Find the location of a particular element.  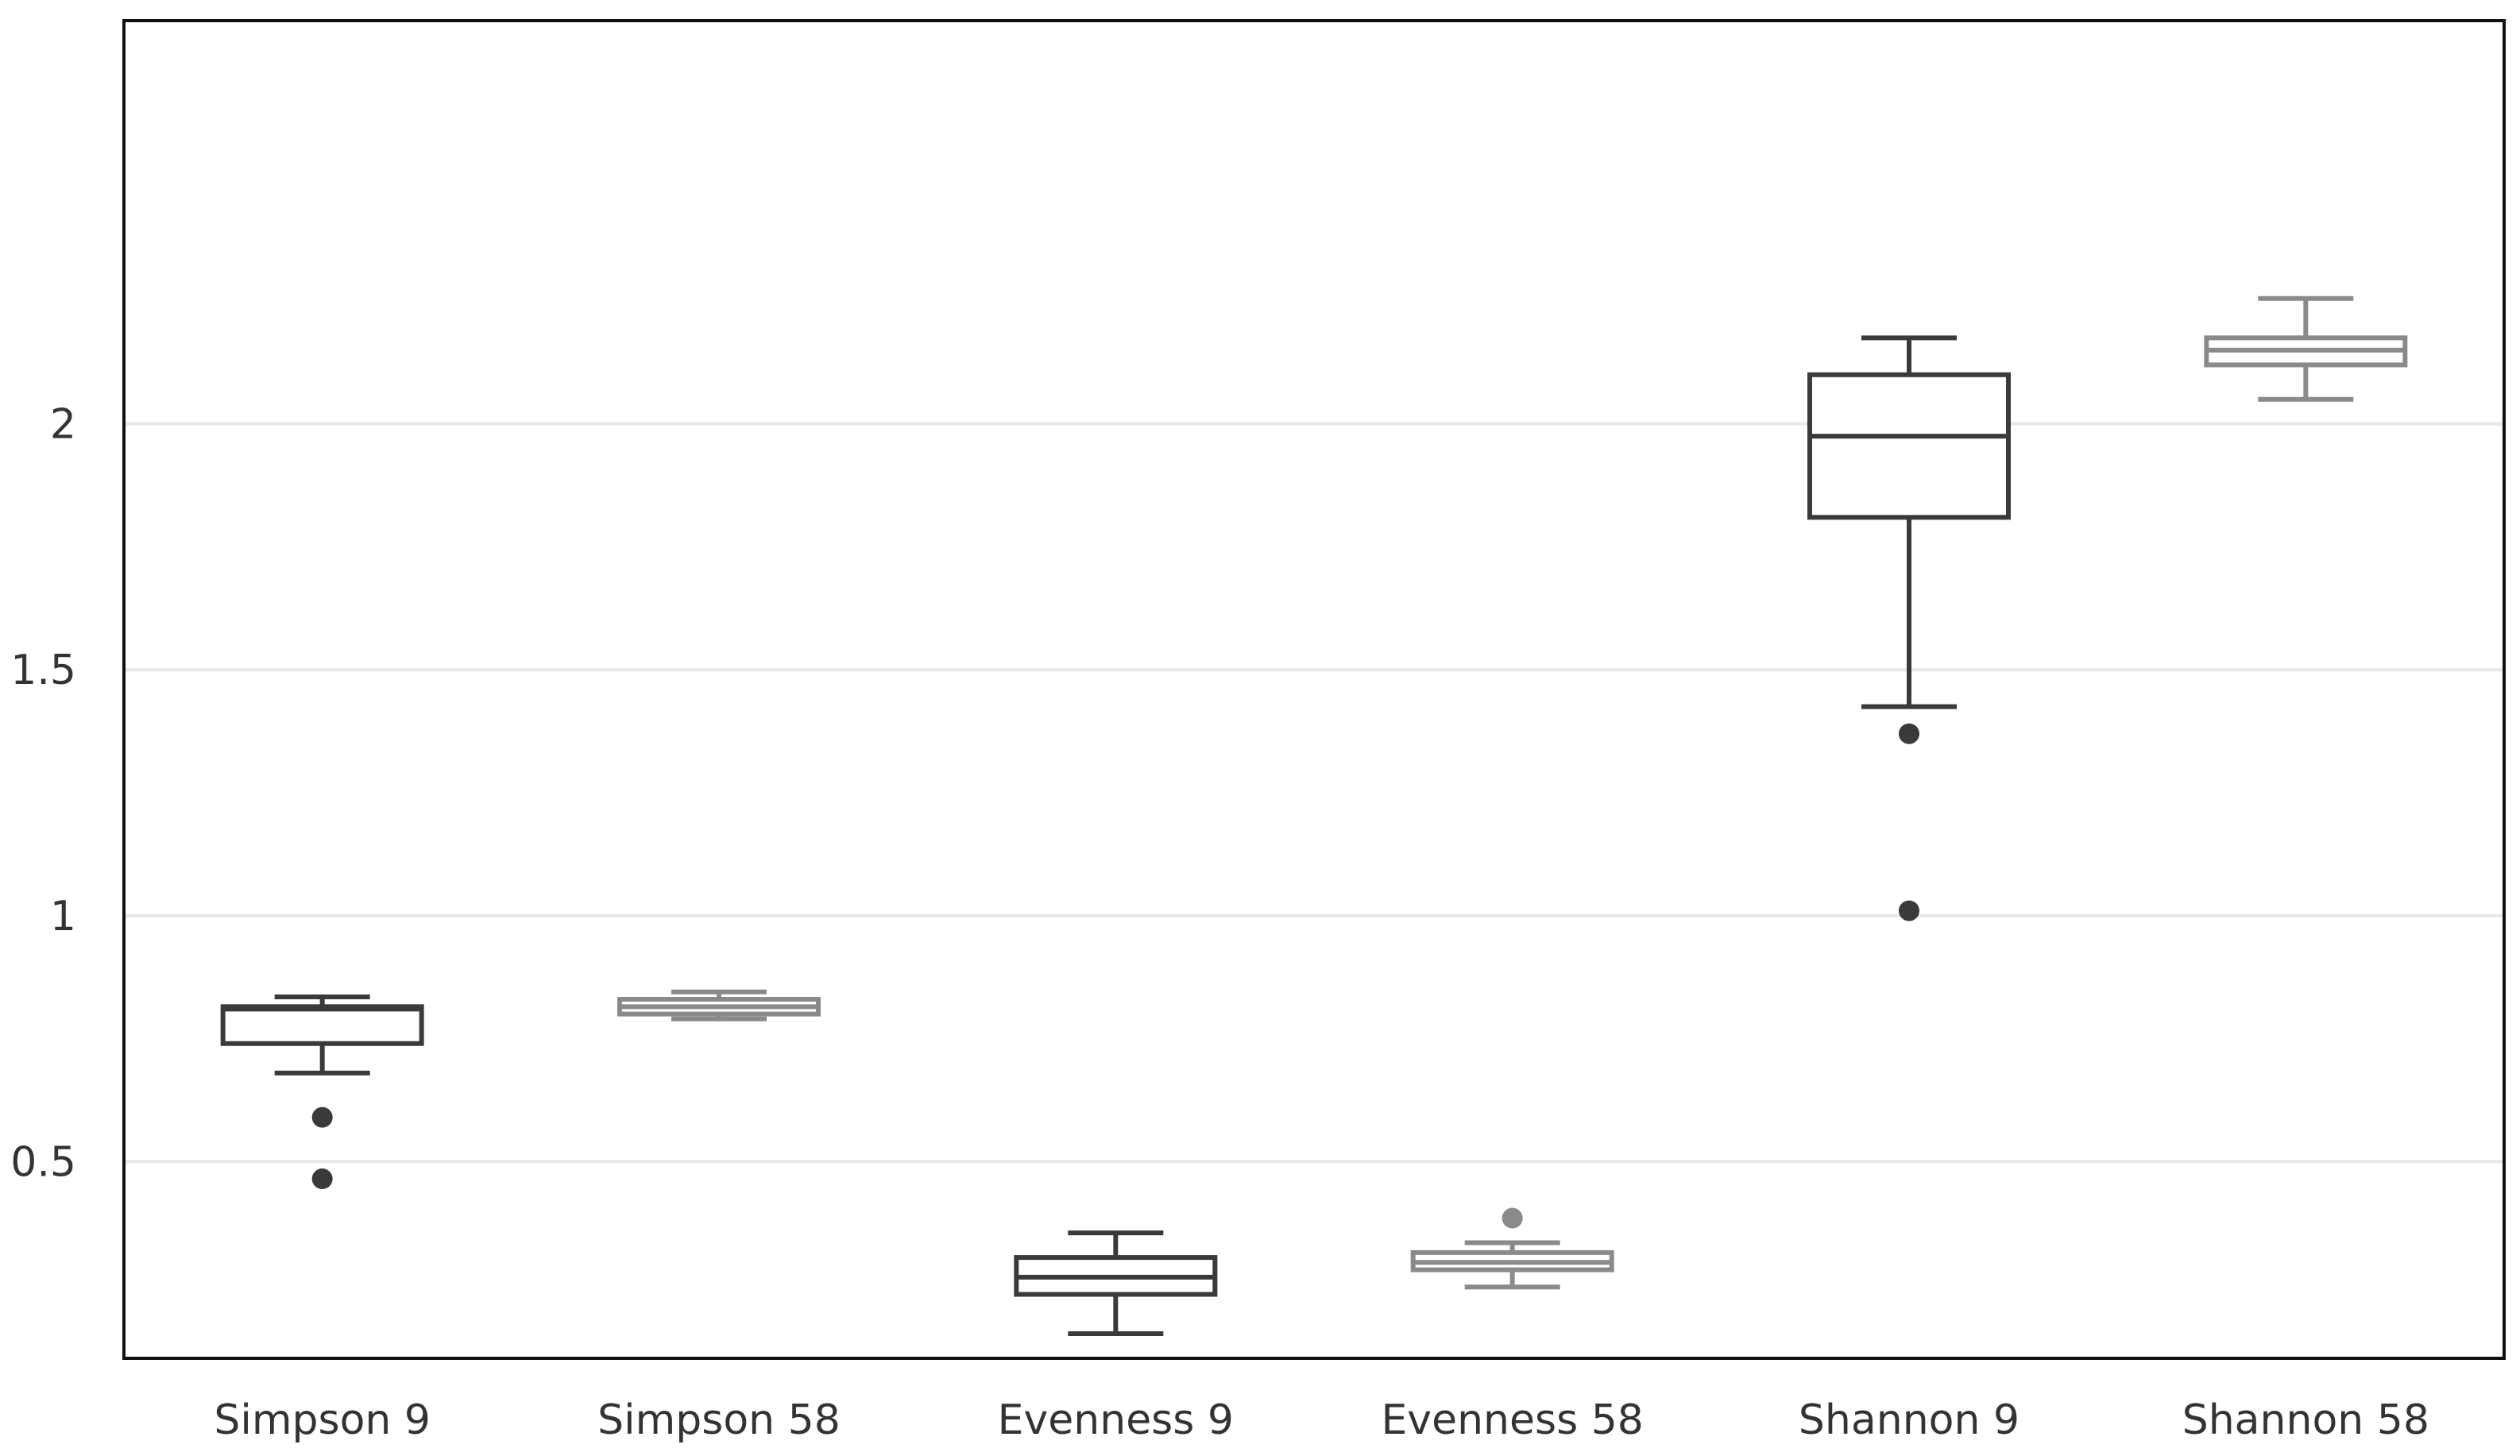

x-tick-label: Evenness 58 is located at coordinates (1512, 1420).